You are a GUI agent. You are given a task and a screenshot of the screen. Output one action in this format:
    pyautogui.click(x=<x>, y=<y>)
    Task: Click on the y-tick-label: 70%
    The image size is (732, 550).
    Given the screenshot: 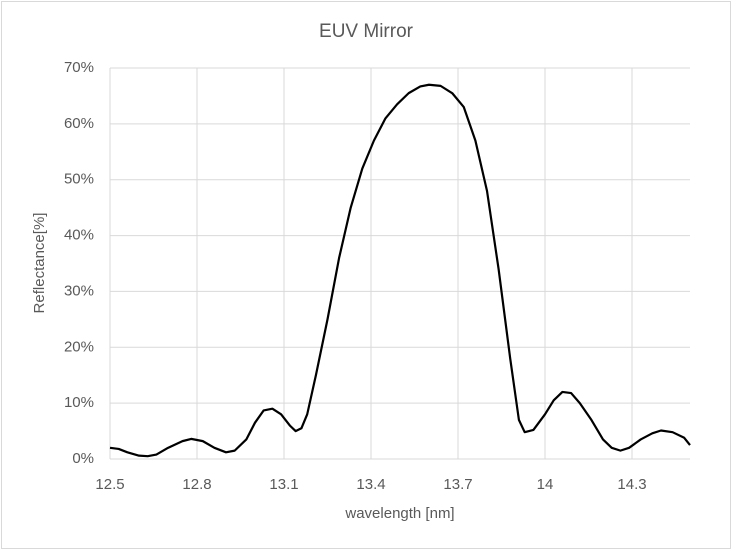 What is the action you would take?
    pyautogui.click(x=79, y=67)
    